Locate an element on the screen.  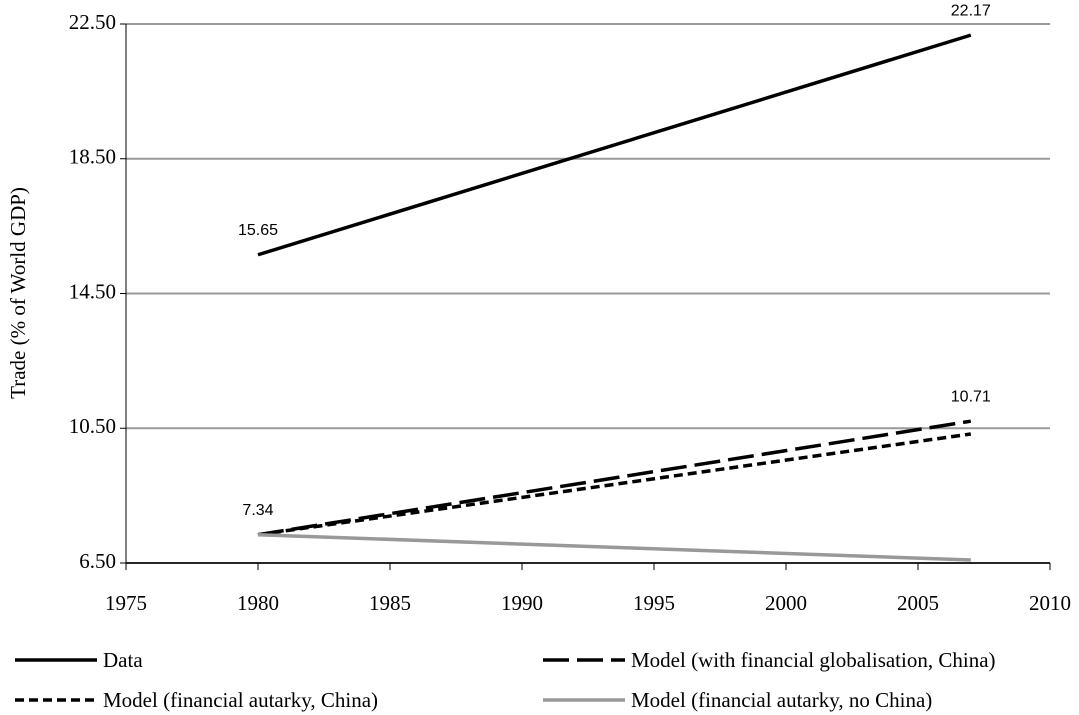
legend-label: Data is located at coordinates (123, 660).